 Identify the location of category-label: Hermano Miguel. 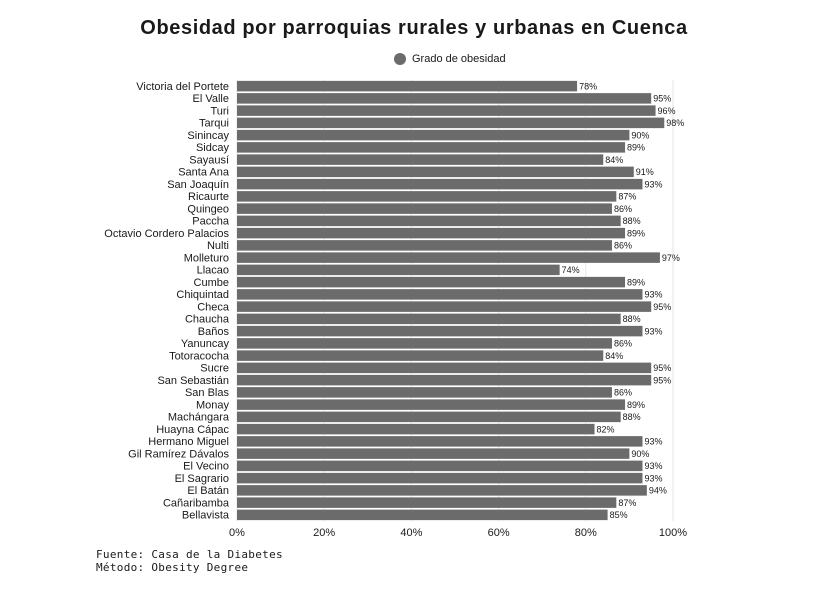
(188, 442).